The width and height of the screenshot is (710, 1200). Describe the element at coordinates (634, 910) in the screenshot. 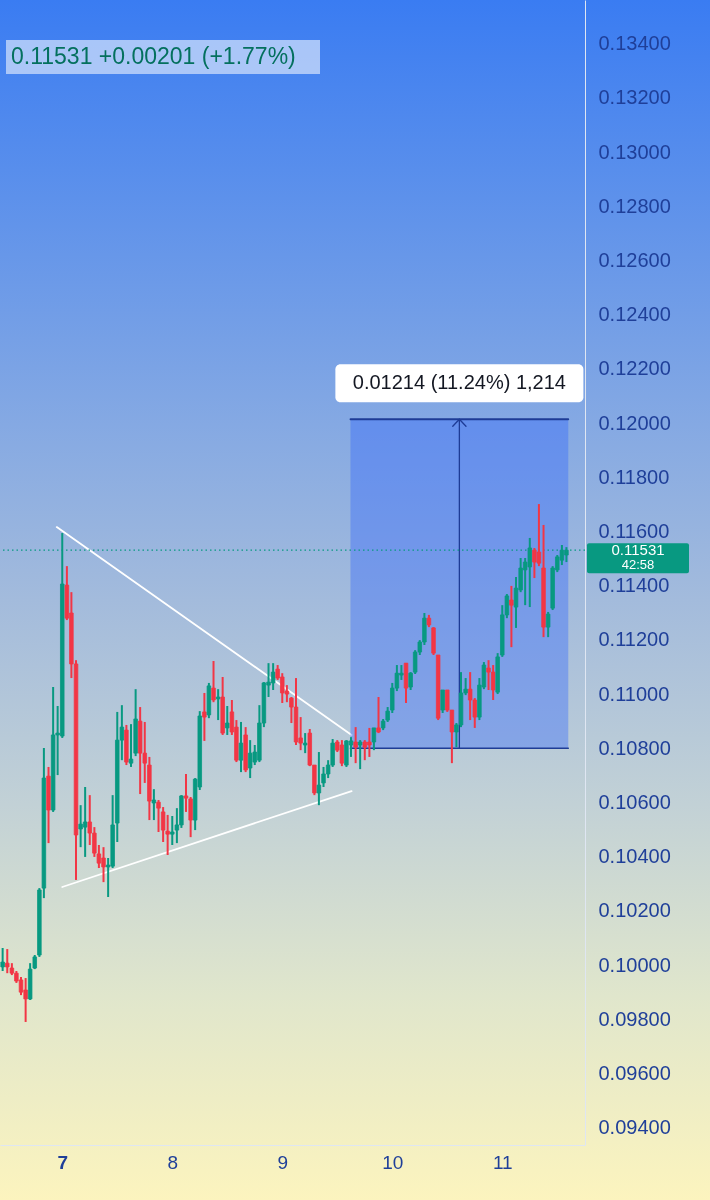

I see `y-tick-label: 0.10200` at that location.